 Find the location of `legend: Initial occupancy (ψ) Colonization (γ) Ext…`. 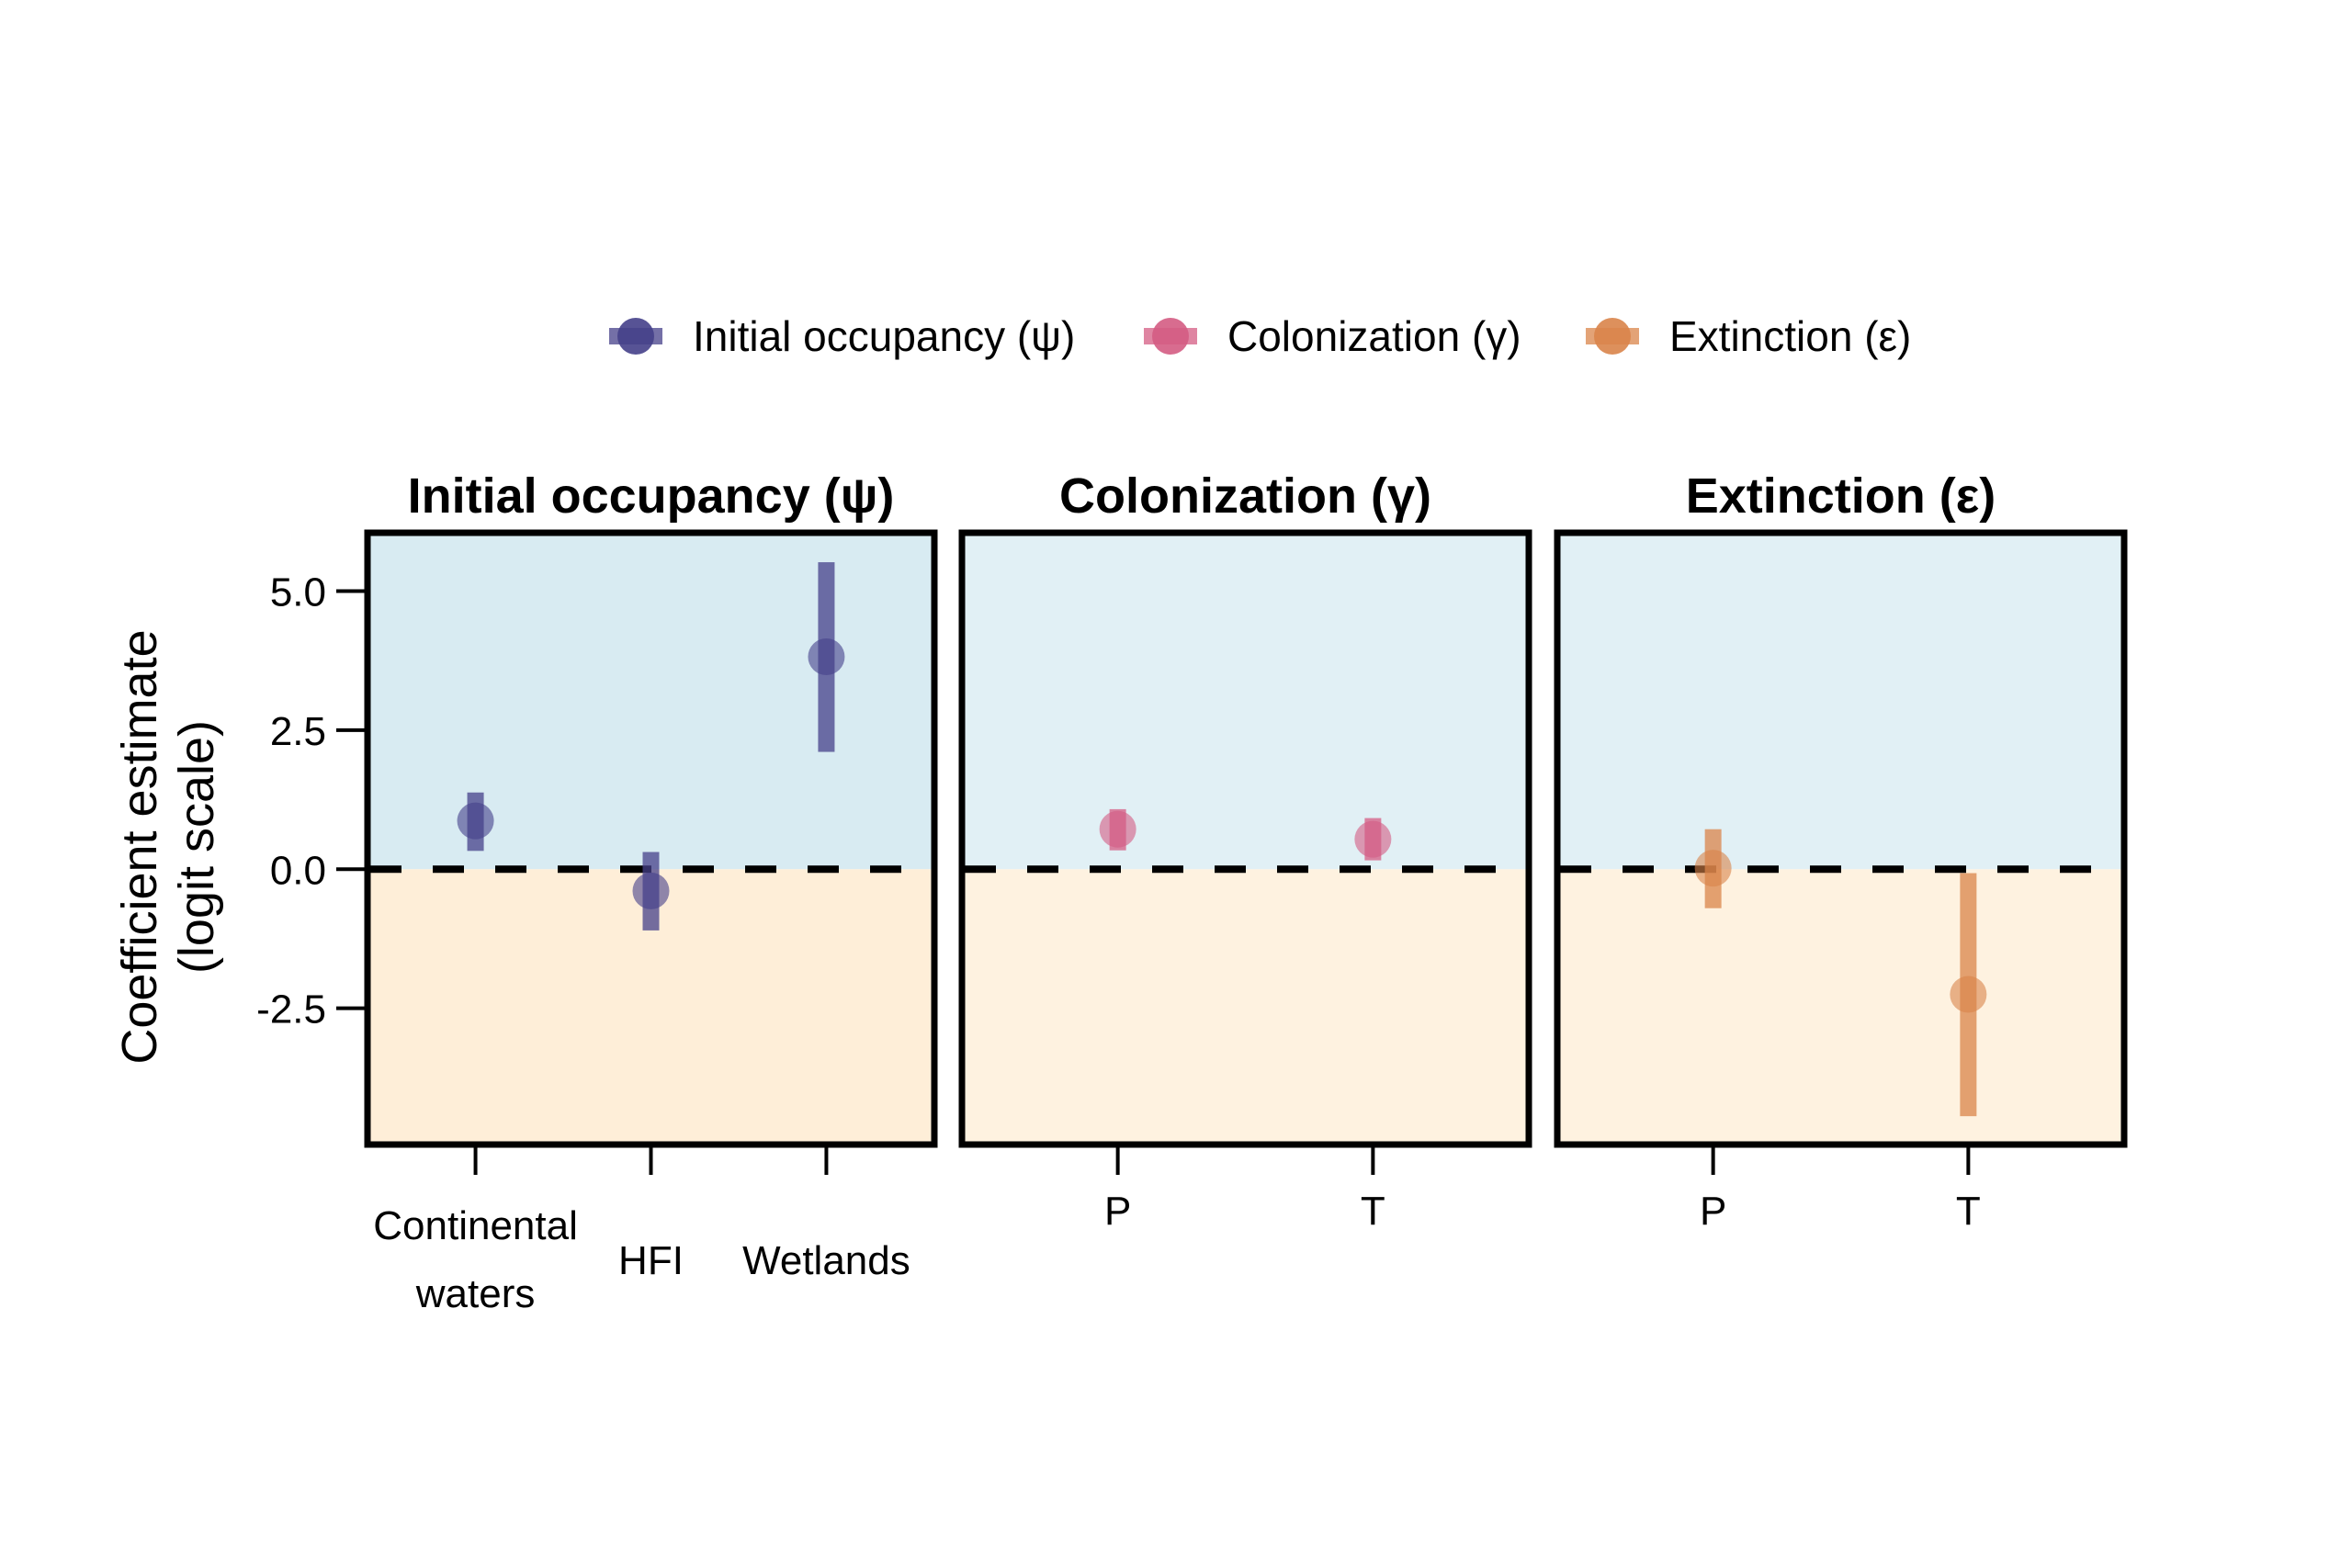

legend: Initial occupancy (ψ) Colonization (γ) Ext… is located at coordinates (1260, 336).